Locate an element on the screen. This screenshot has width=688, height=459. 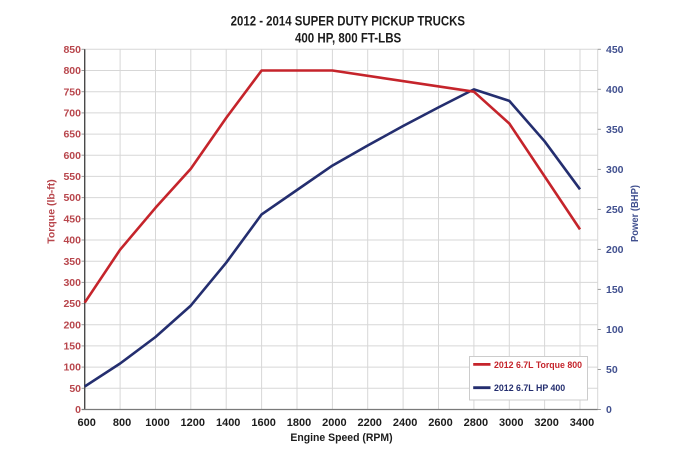
svg-text: 2600 is located at coordinates (440, 423).